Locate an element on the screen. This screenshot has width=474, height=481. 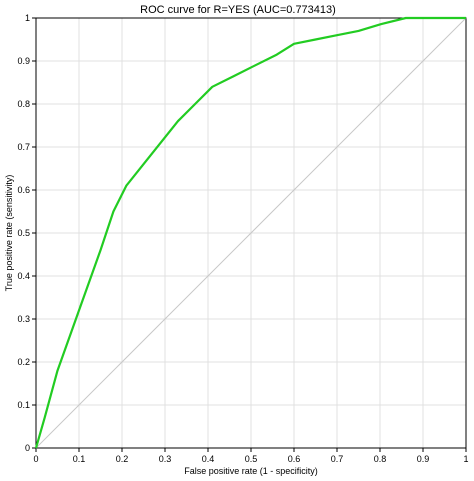
y-axis-title: True positive rate (sensitivity) is located at coordinates (9, 233).